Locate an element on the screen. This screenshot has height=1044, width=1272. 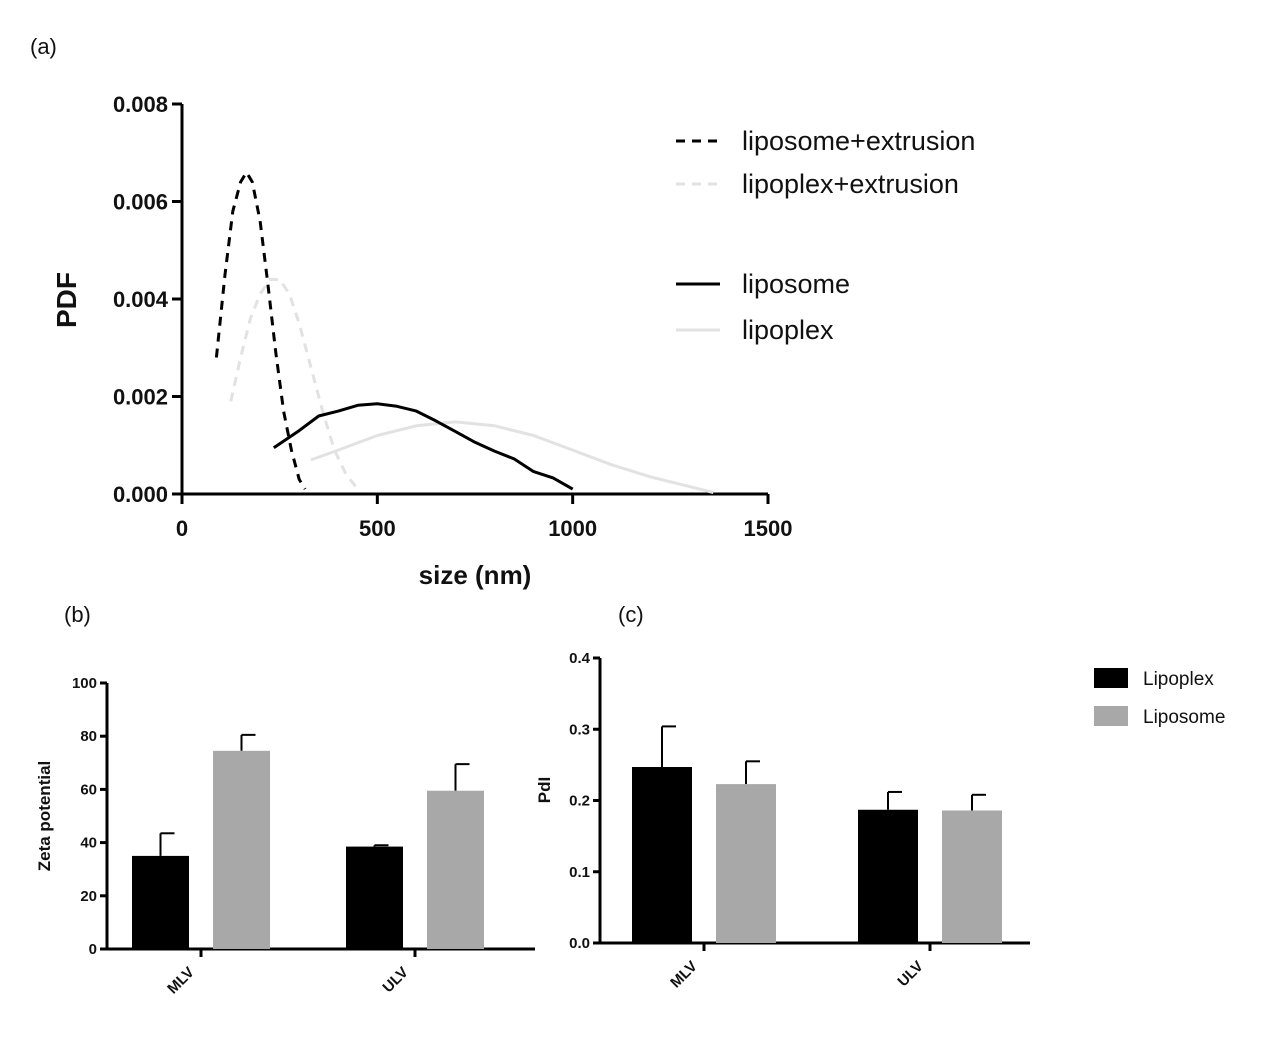
panel-a-y-tick-label: 0.004 is located at coordinates (141, 299).